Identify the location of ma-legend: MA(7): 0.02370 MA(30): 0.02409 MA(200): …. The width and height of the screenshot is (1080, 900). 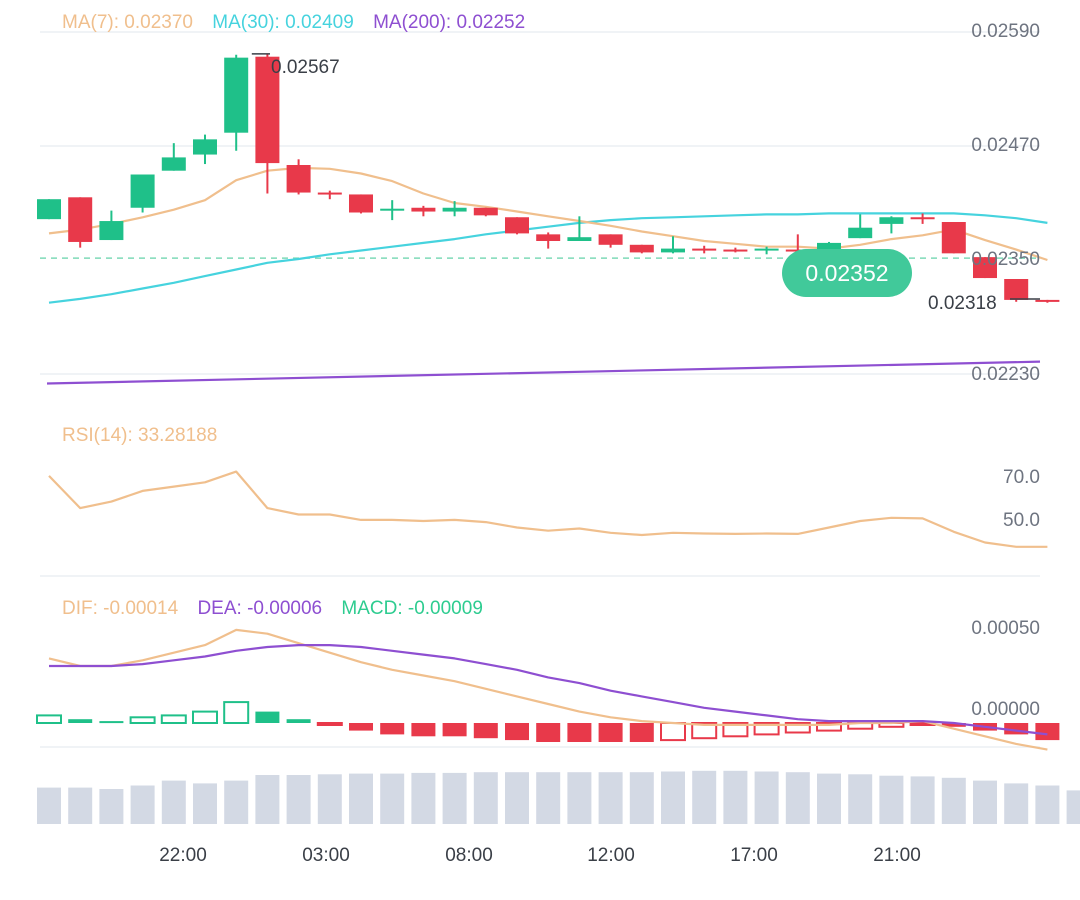
(300, 23).